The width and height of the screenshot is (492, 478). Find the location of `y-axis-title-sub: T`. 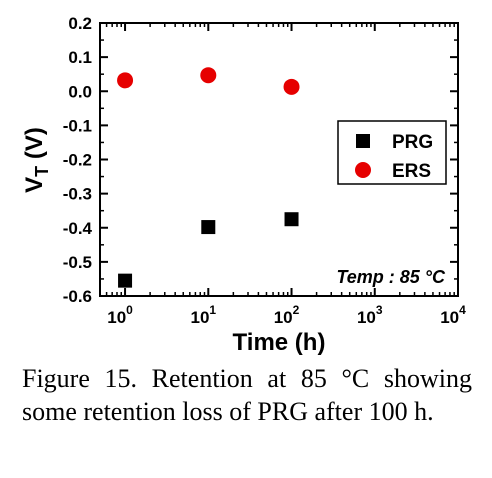

y-axis-title-sub: T is located at coordinates (42, 171).